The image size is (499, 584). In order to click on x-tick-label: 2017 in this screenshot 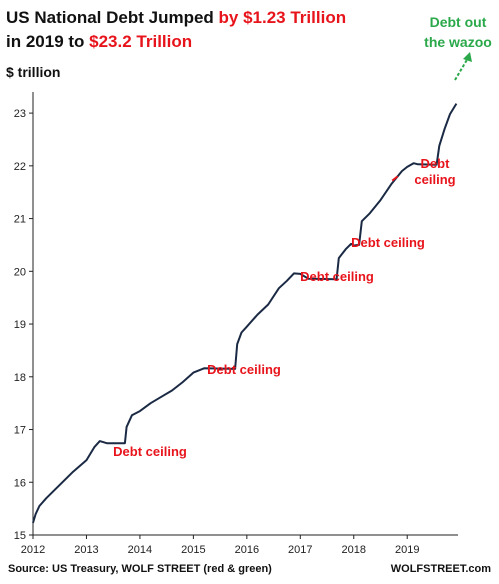, I will do `click(300, 550)`.